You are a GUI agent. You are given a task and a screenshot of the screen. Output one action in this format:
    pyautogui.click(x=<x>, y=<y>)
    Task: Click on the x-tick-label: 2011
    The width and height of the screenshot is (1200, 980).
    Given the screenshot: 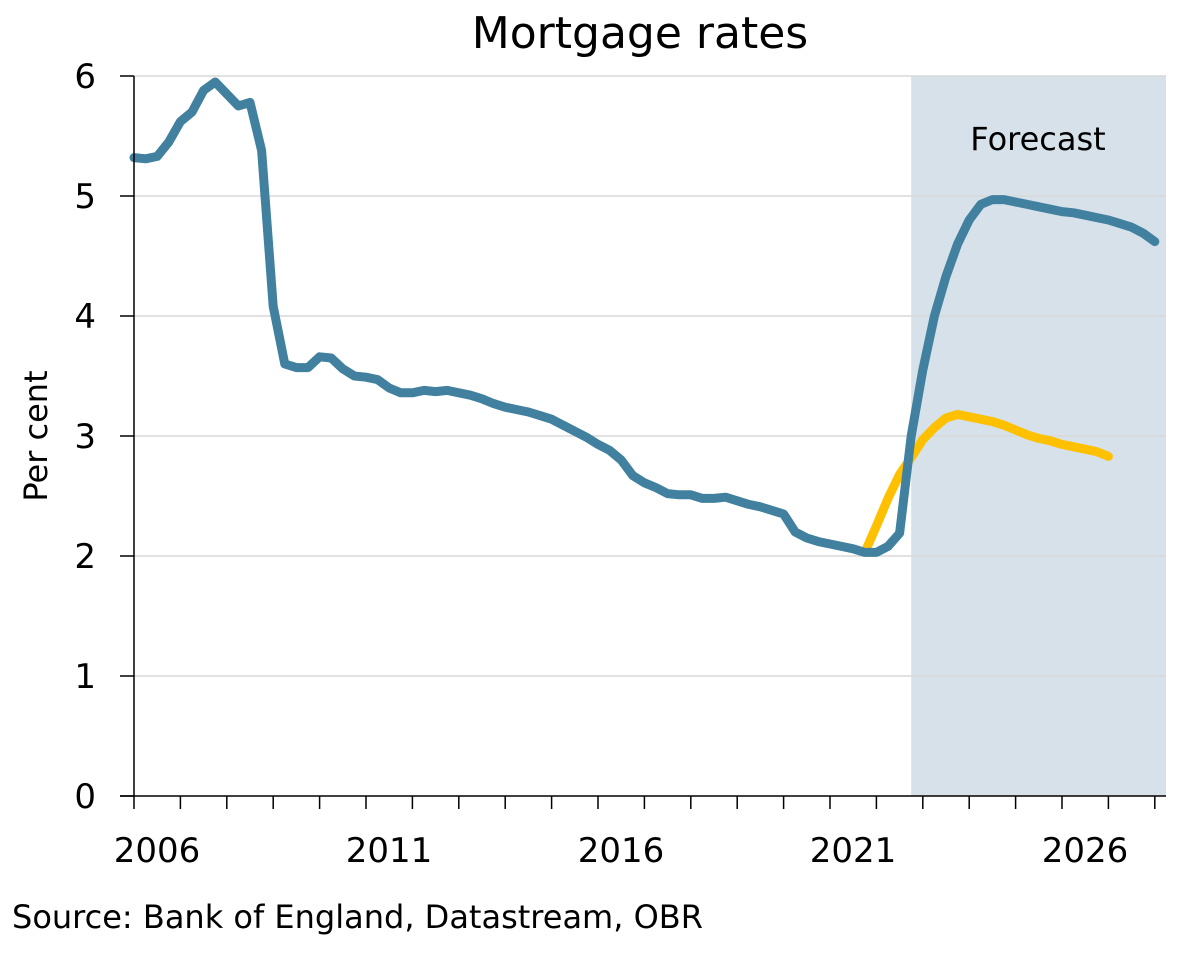 What is the action you would take?
    pyautogui.click(x=389, y=851)
    